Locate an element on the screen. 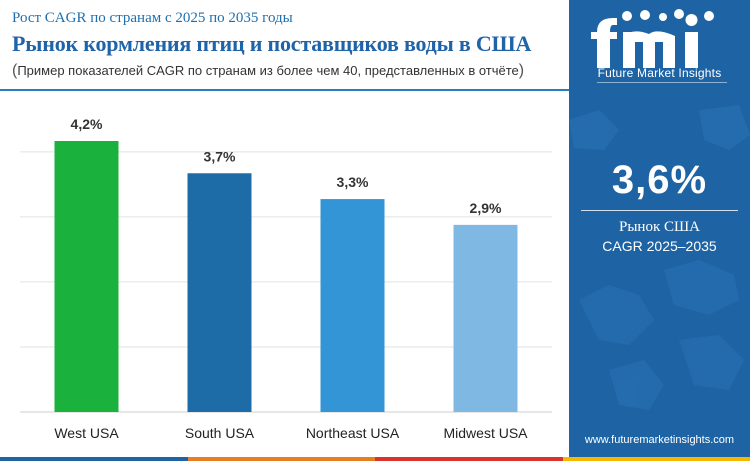 The width and height of the screenshot is (750, 461). data-label: 3,7% is located at coordinates (220, 156).